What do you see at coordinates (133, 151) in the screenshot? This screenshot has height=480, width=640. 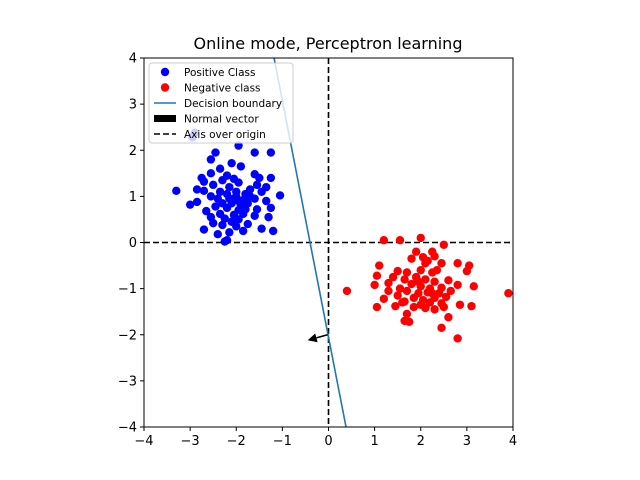 I see `y-tick-label: 2` at bounding box center [133, 151].